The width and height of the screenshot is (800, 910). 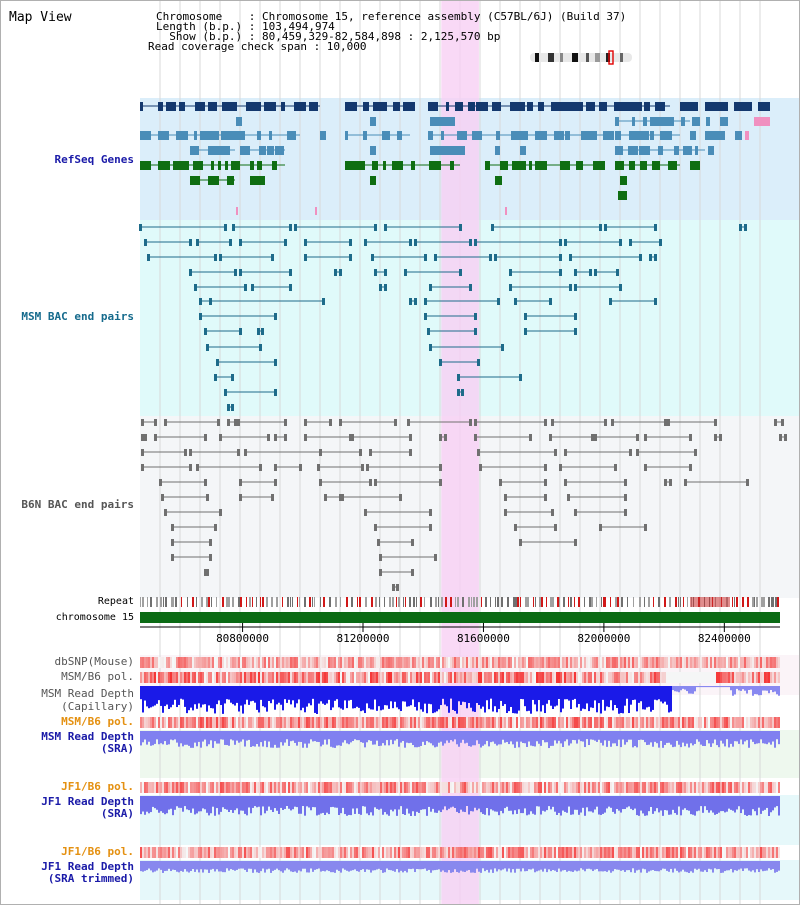 What do you see at coordinates (460, 867) in the screenshot?
I see `jf1-depth-trim-track` at bounding box center [460, 867].